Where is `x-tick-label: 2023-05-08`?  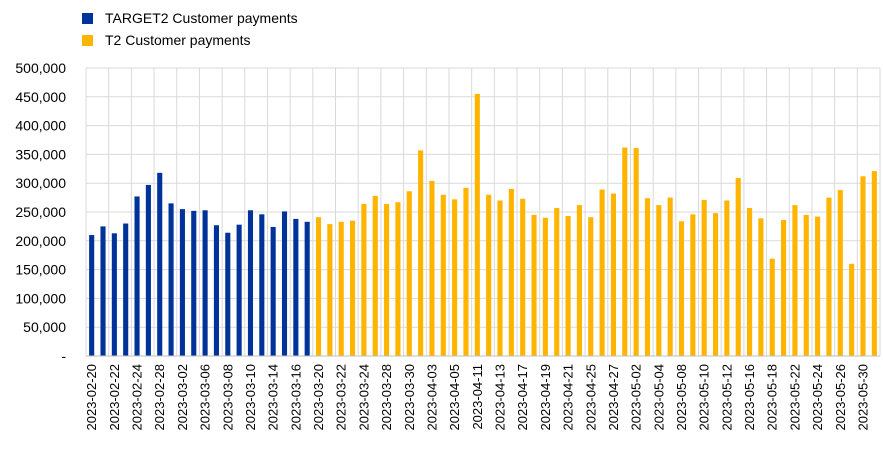 x-tick-label: 2023-05-08 is located at coordinates (681, 397).